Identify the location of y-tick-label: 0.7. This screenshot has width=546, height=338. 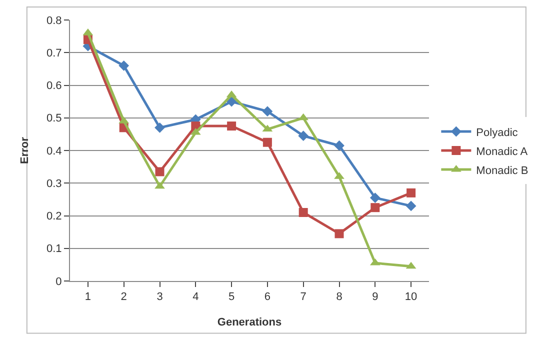
(54, 53).